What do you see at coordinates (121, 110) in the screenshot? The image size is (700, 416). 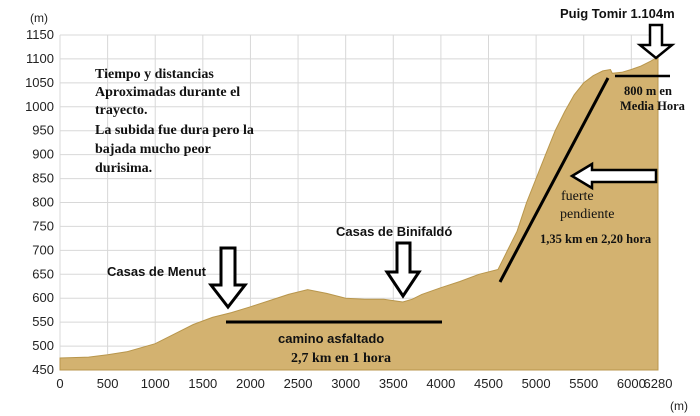 I see `info-line-3: trayecto.` at bounding box center [121, 110].